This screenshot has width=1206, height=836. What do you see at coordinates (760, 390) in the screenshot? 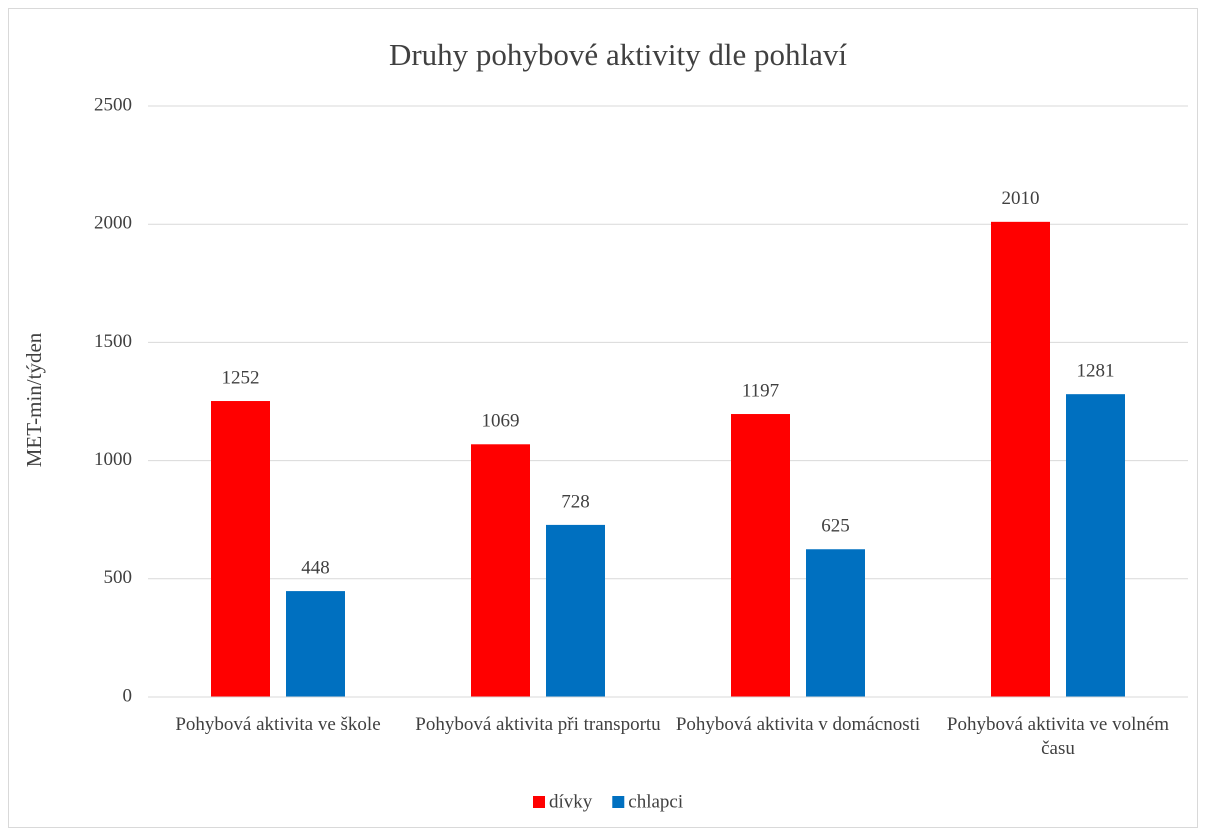
I see `data-label: 1197` at bounding box center [760, 390].